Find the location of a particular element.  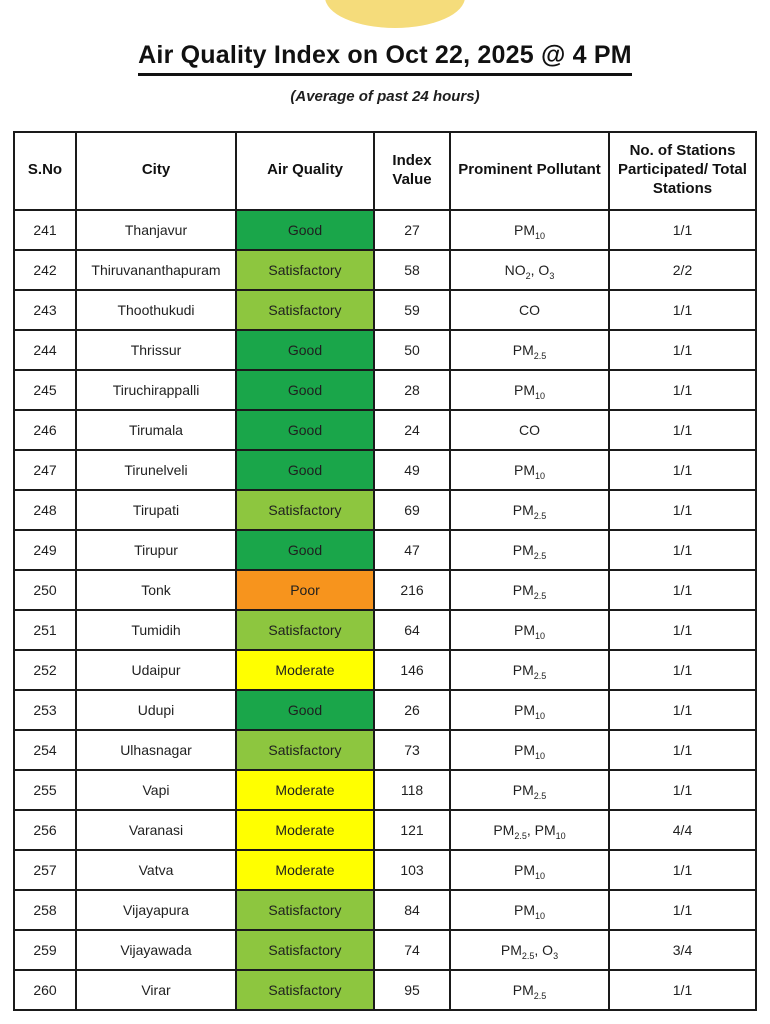

table-row: 244 Thrissur Good 50 PM2.5 1/1 is located at coordinates (385, 349).